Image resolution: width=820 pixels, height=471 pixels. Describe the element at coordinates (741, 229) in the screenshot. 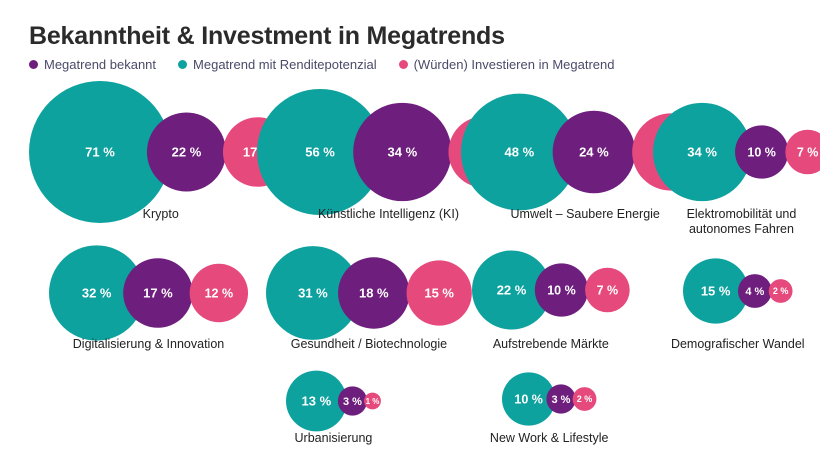

I see `category-label: autonomes Fahren` at that location.